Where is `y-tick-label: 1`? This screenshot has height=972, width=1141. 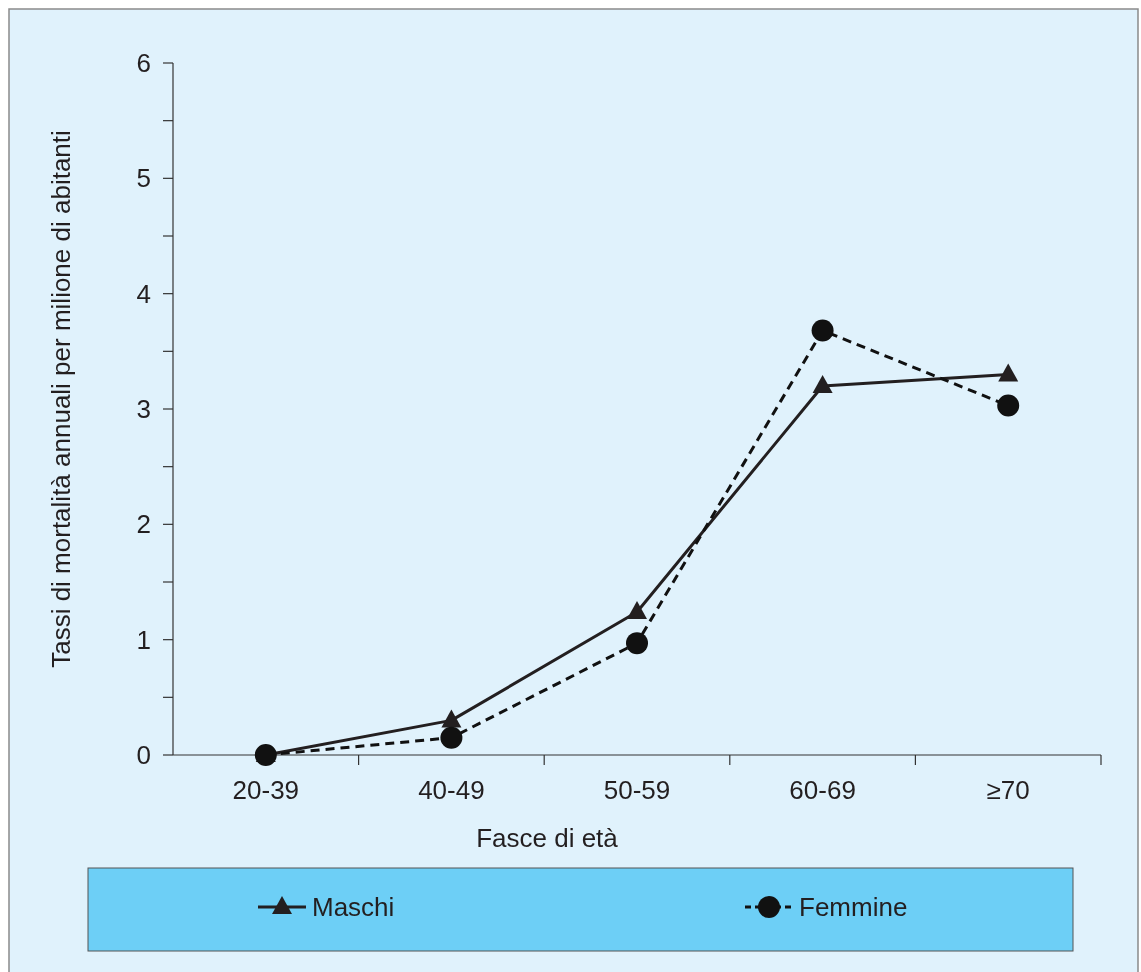
y-tick-label: 1 is located at coordinates (143, 639).